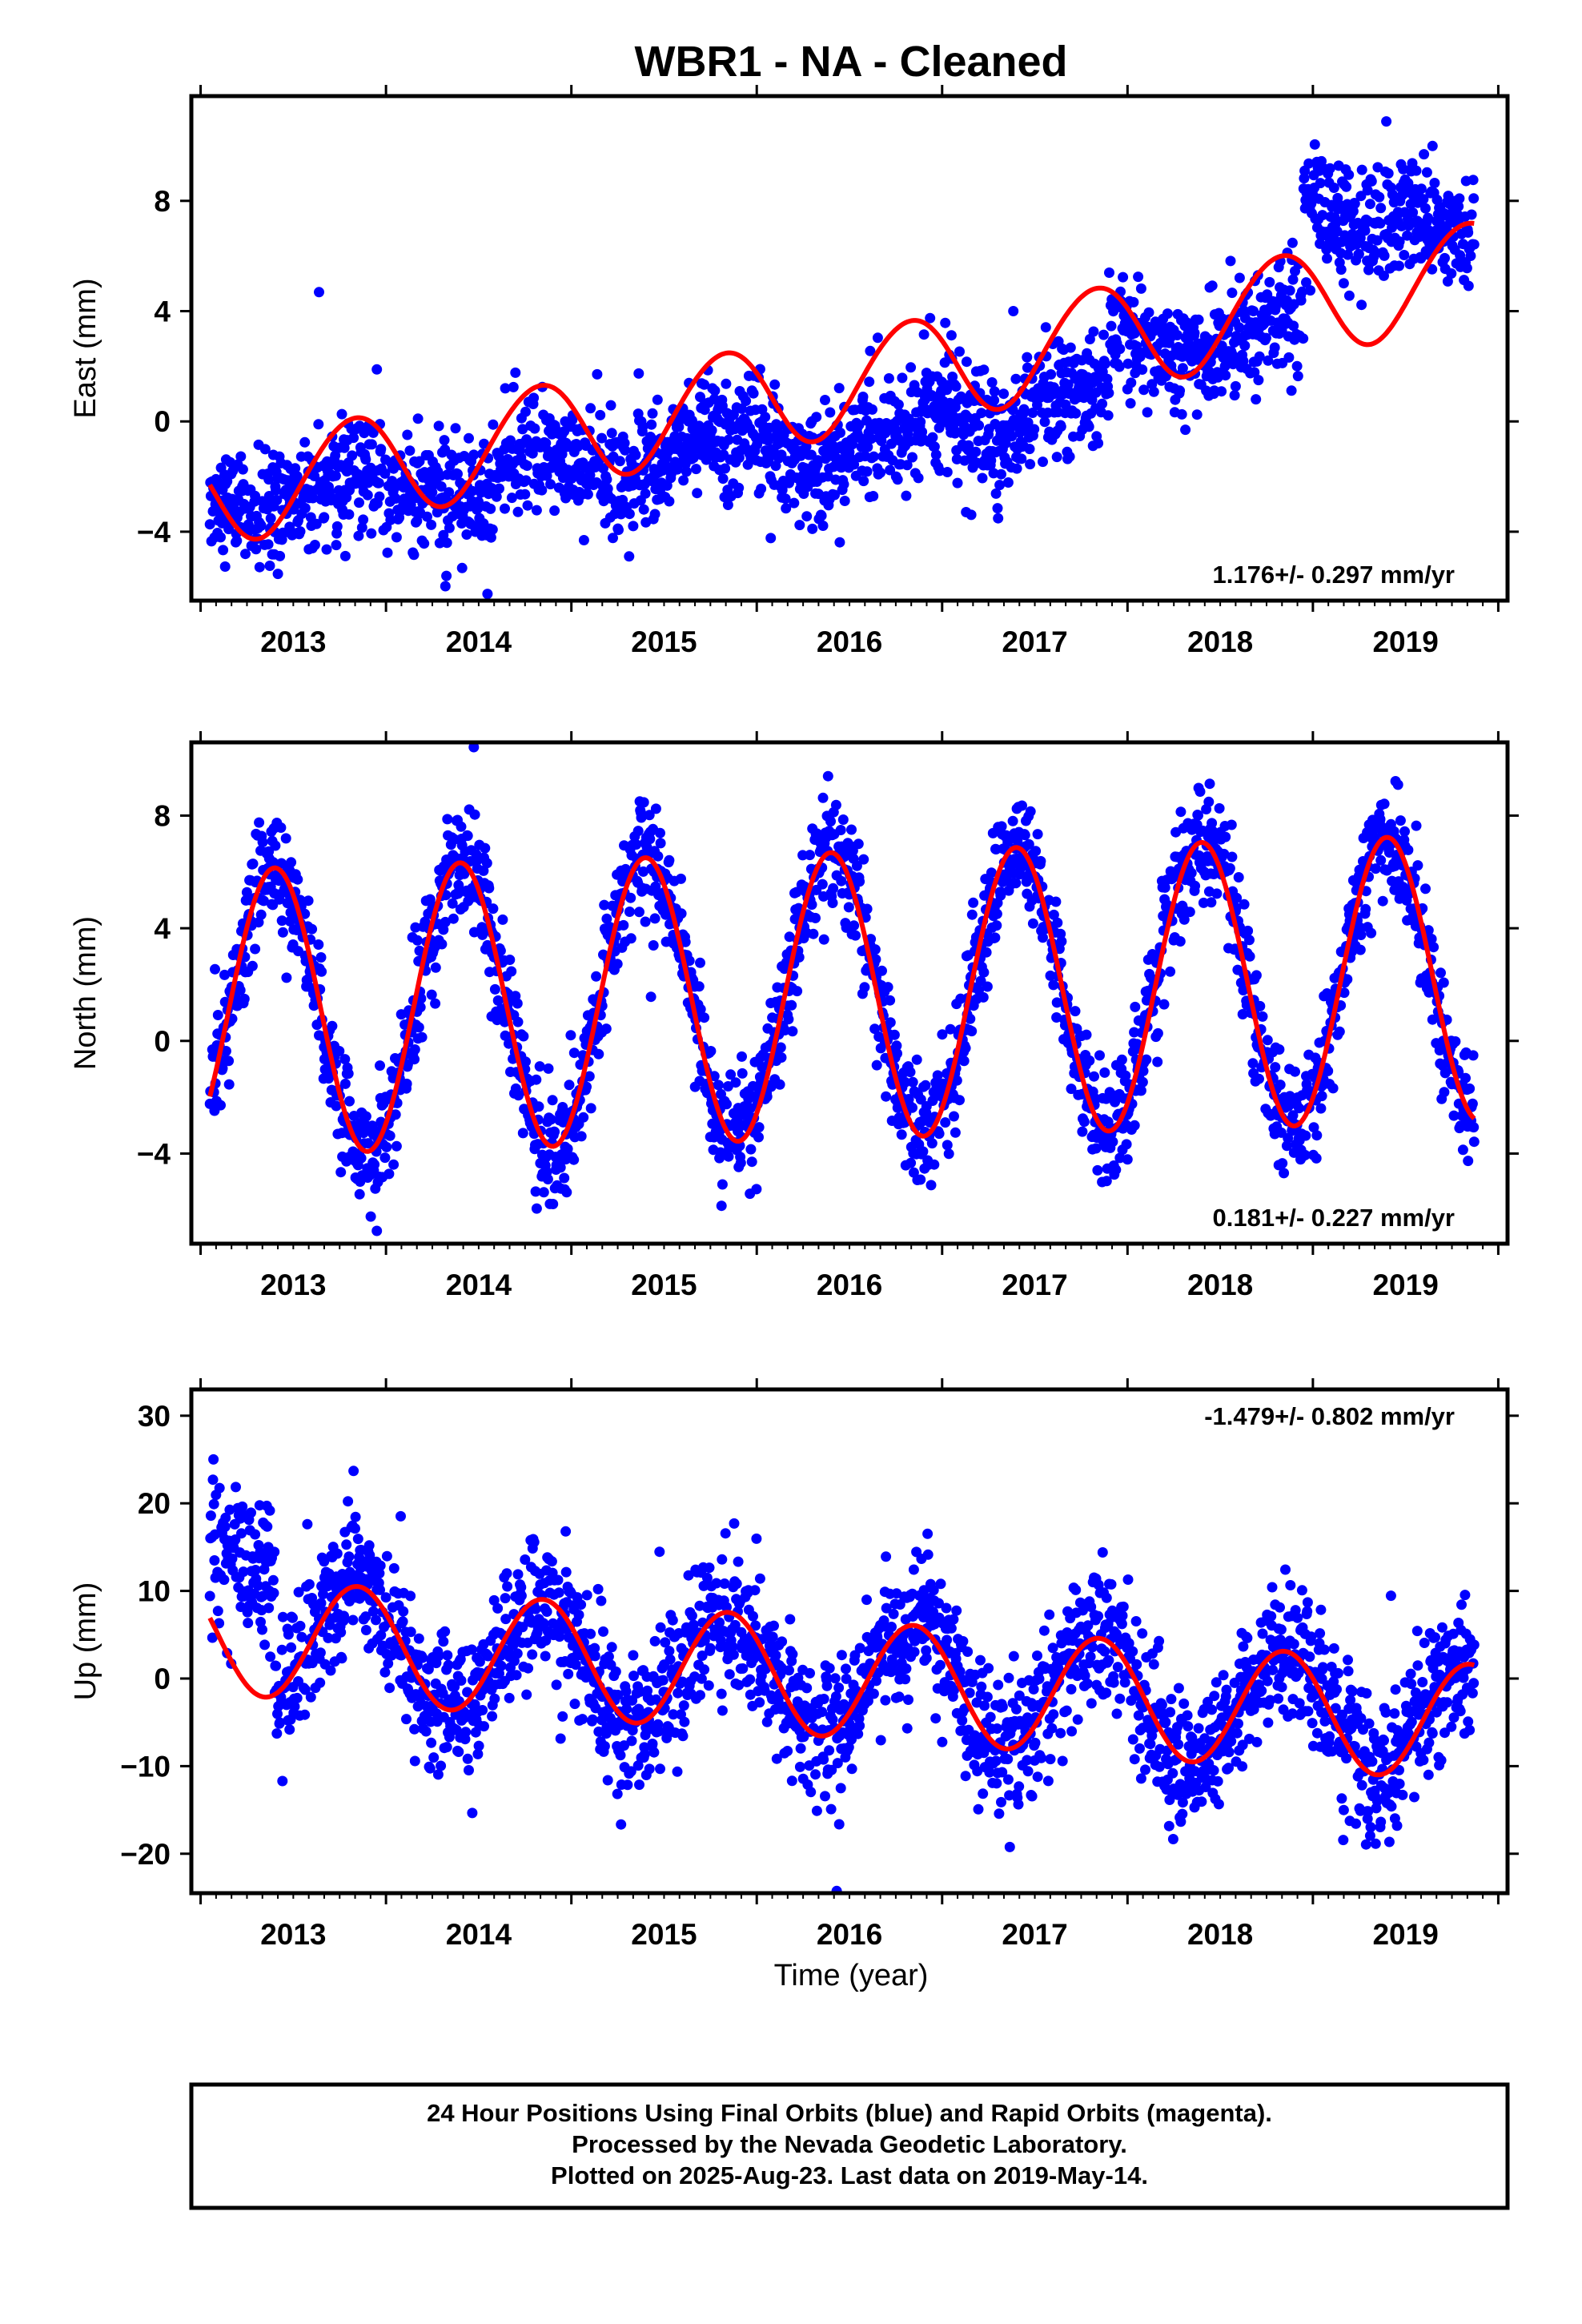 The height and width of the screenshot is (2324, 1582). What do you see at coordinates (850, 62) in the screenshot?
I see `chart-title: WBR1 - NA - Cleaned` at bounding box center [850, 62].